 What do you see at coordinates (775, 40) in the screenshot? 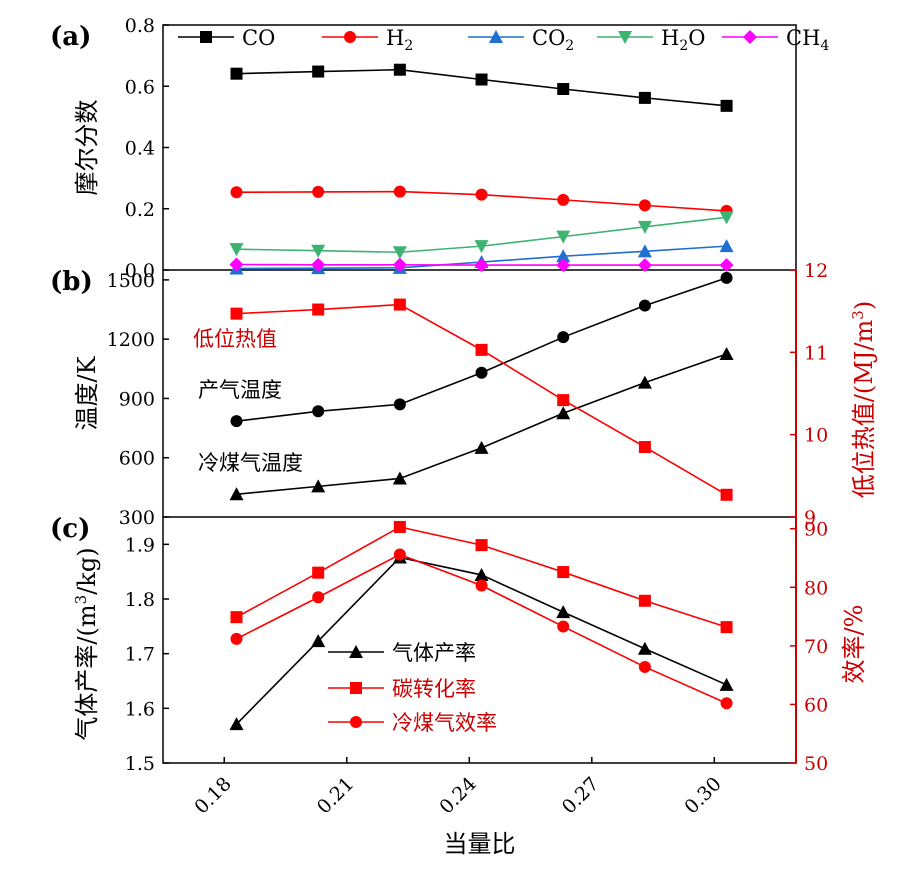
I see `legend-item: CH4` at bounding box center [775, 40].